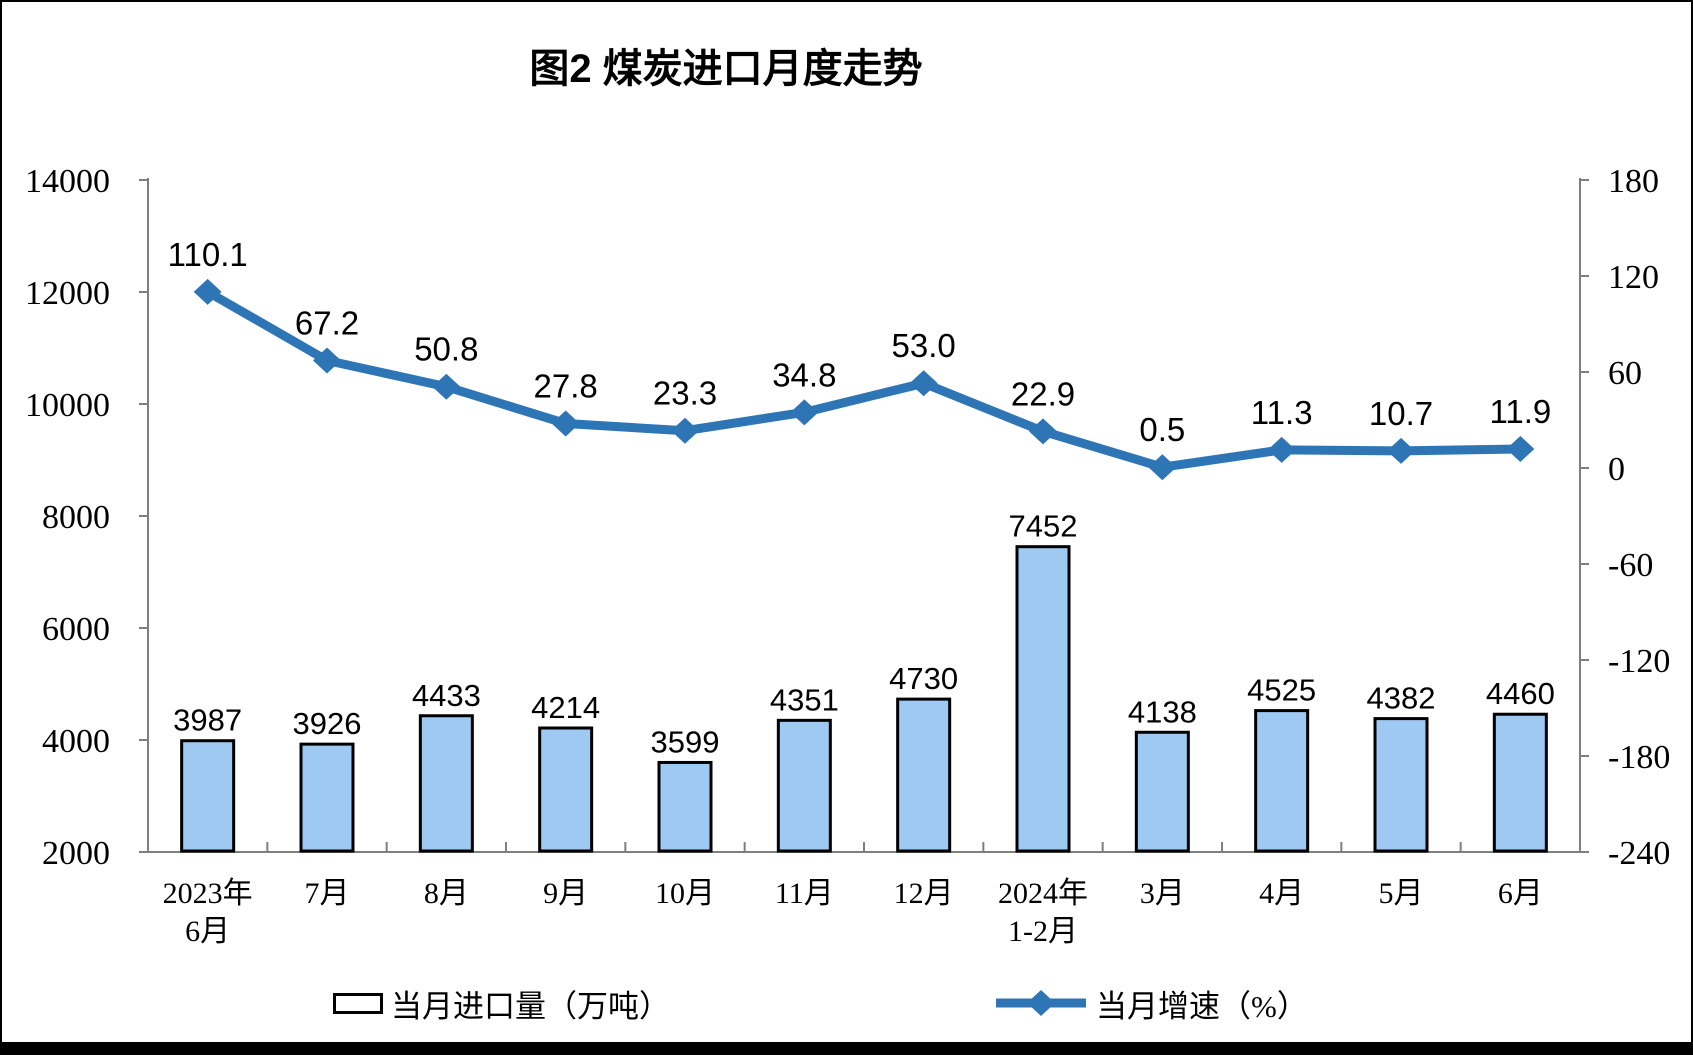 Image resolution: width=1693 pixels, height=1055 pixels. What do you see at coordinates (1616, 469) in the screenshot?
I see `right-tick-label: 0` at bounding box center [1616, 469].